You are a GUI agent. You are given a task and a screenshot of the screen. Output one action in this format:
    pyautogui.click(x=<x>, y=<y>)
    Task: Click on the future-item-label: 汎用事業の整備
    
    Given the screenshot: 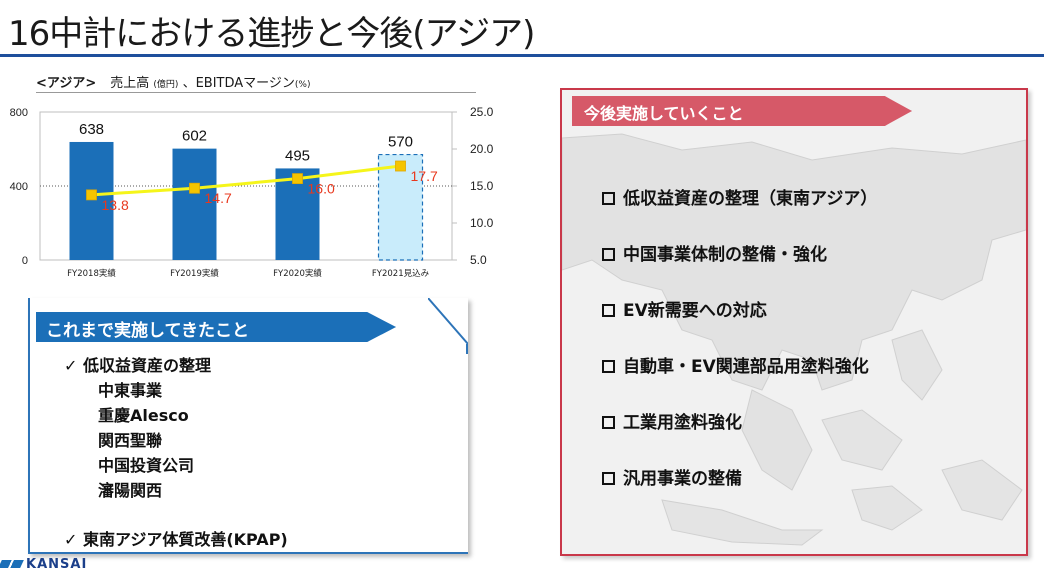 What is the action you would take?
    pyautogui.click(x=682, y=479)
    